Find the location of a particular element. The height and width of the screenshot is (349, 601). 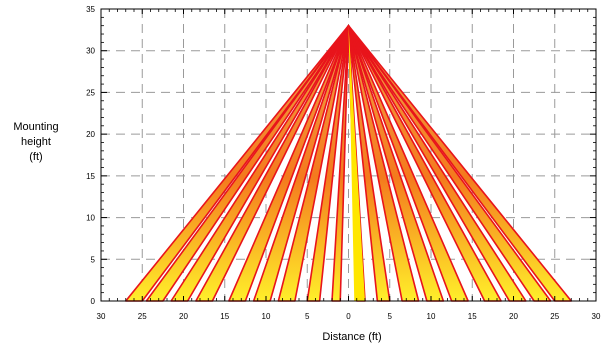

y-tick-label: 20 is located at coordinates (90, 134).